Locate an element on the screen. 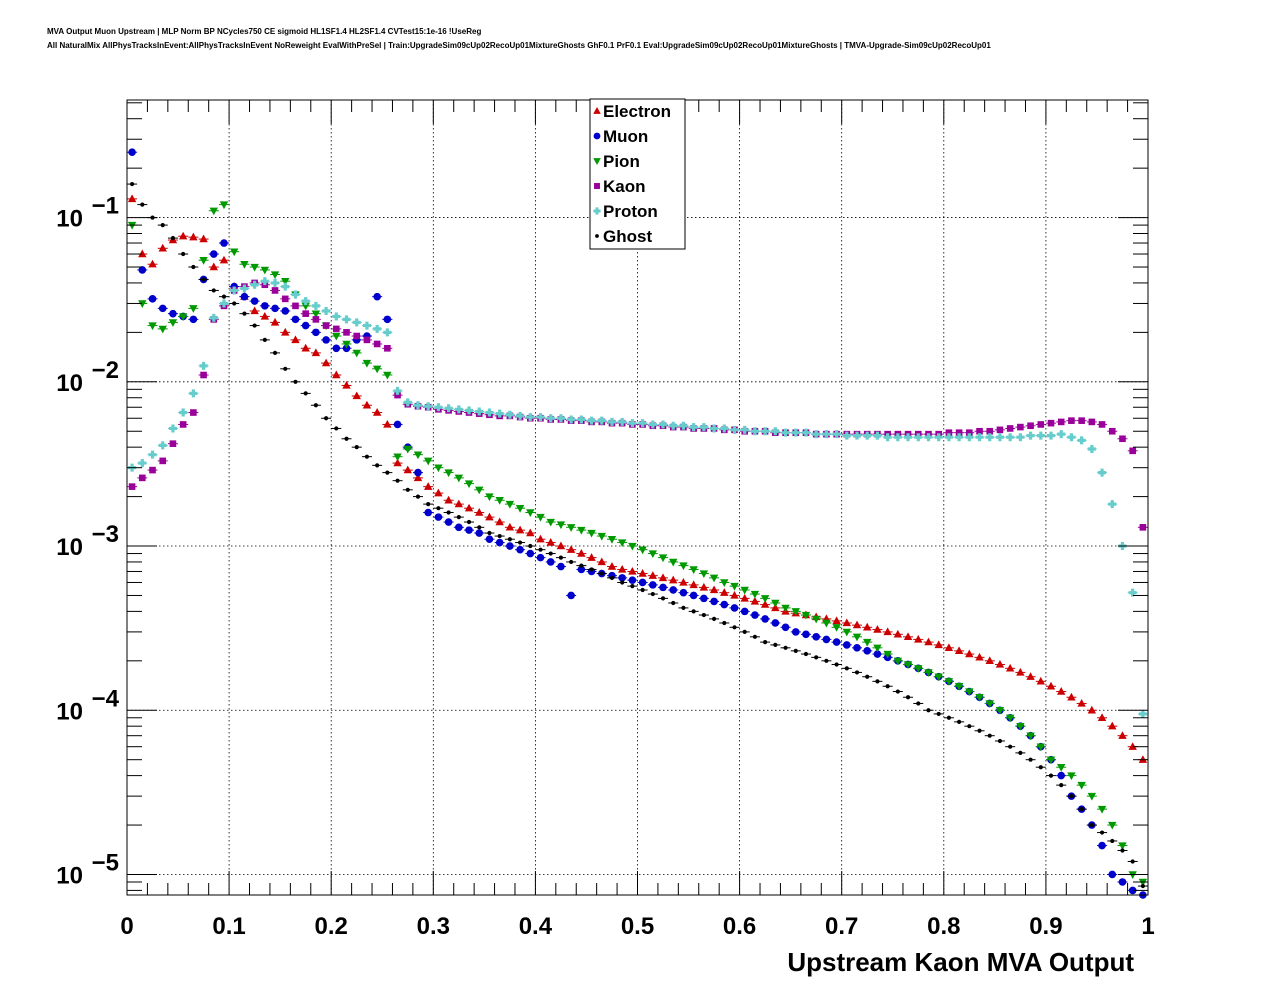 This screenshot has height=996, width=1276. y-tick-exponent: −2 is located at coordinates (105, 370).